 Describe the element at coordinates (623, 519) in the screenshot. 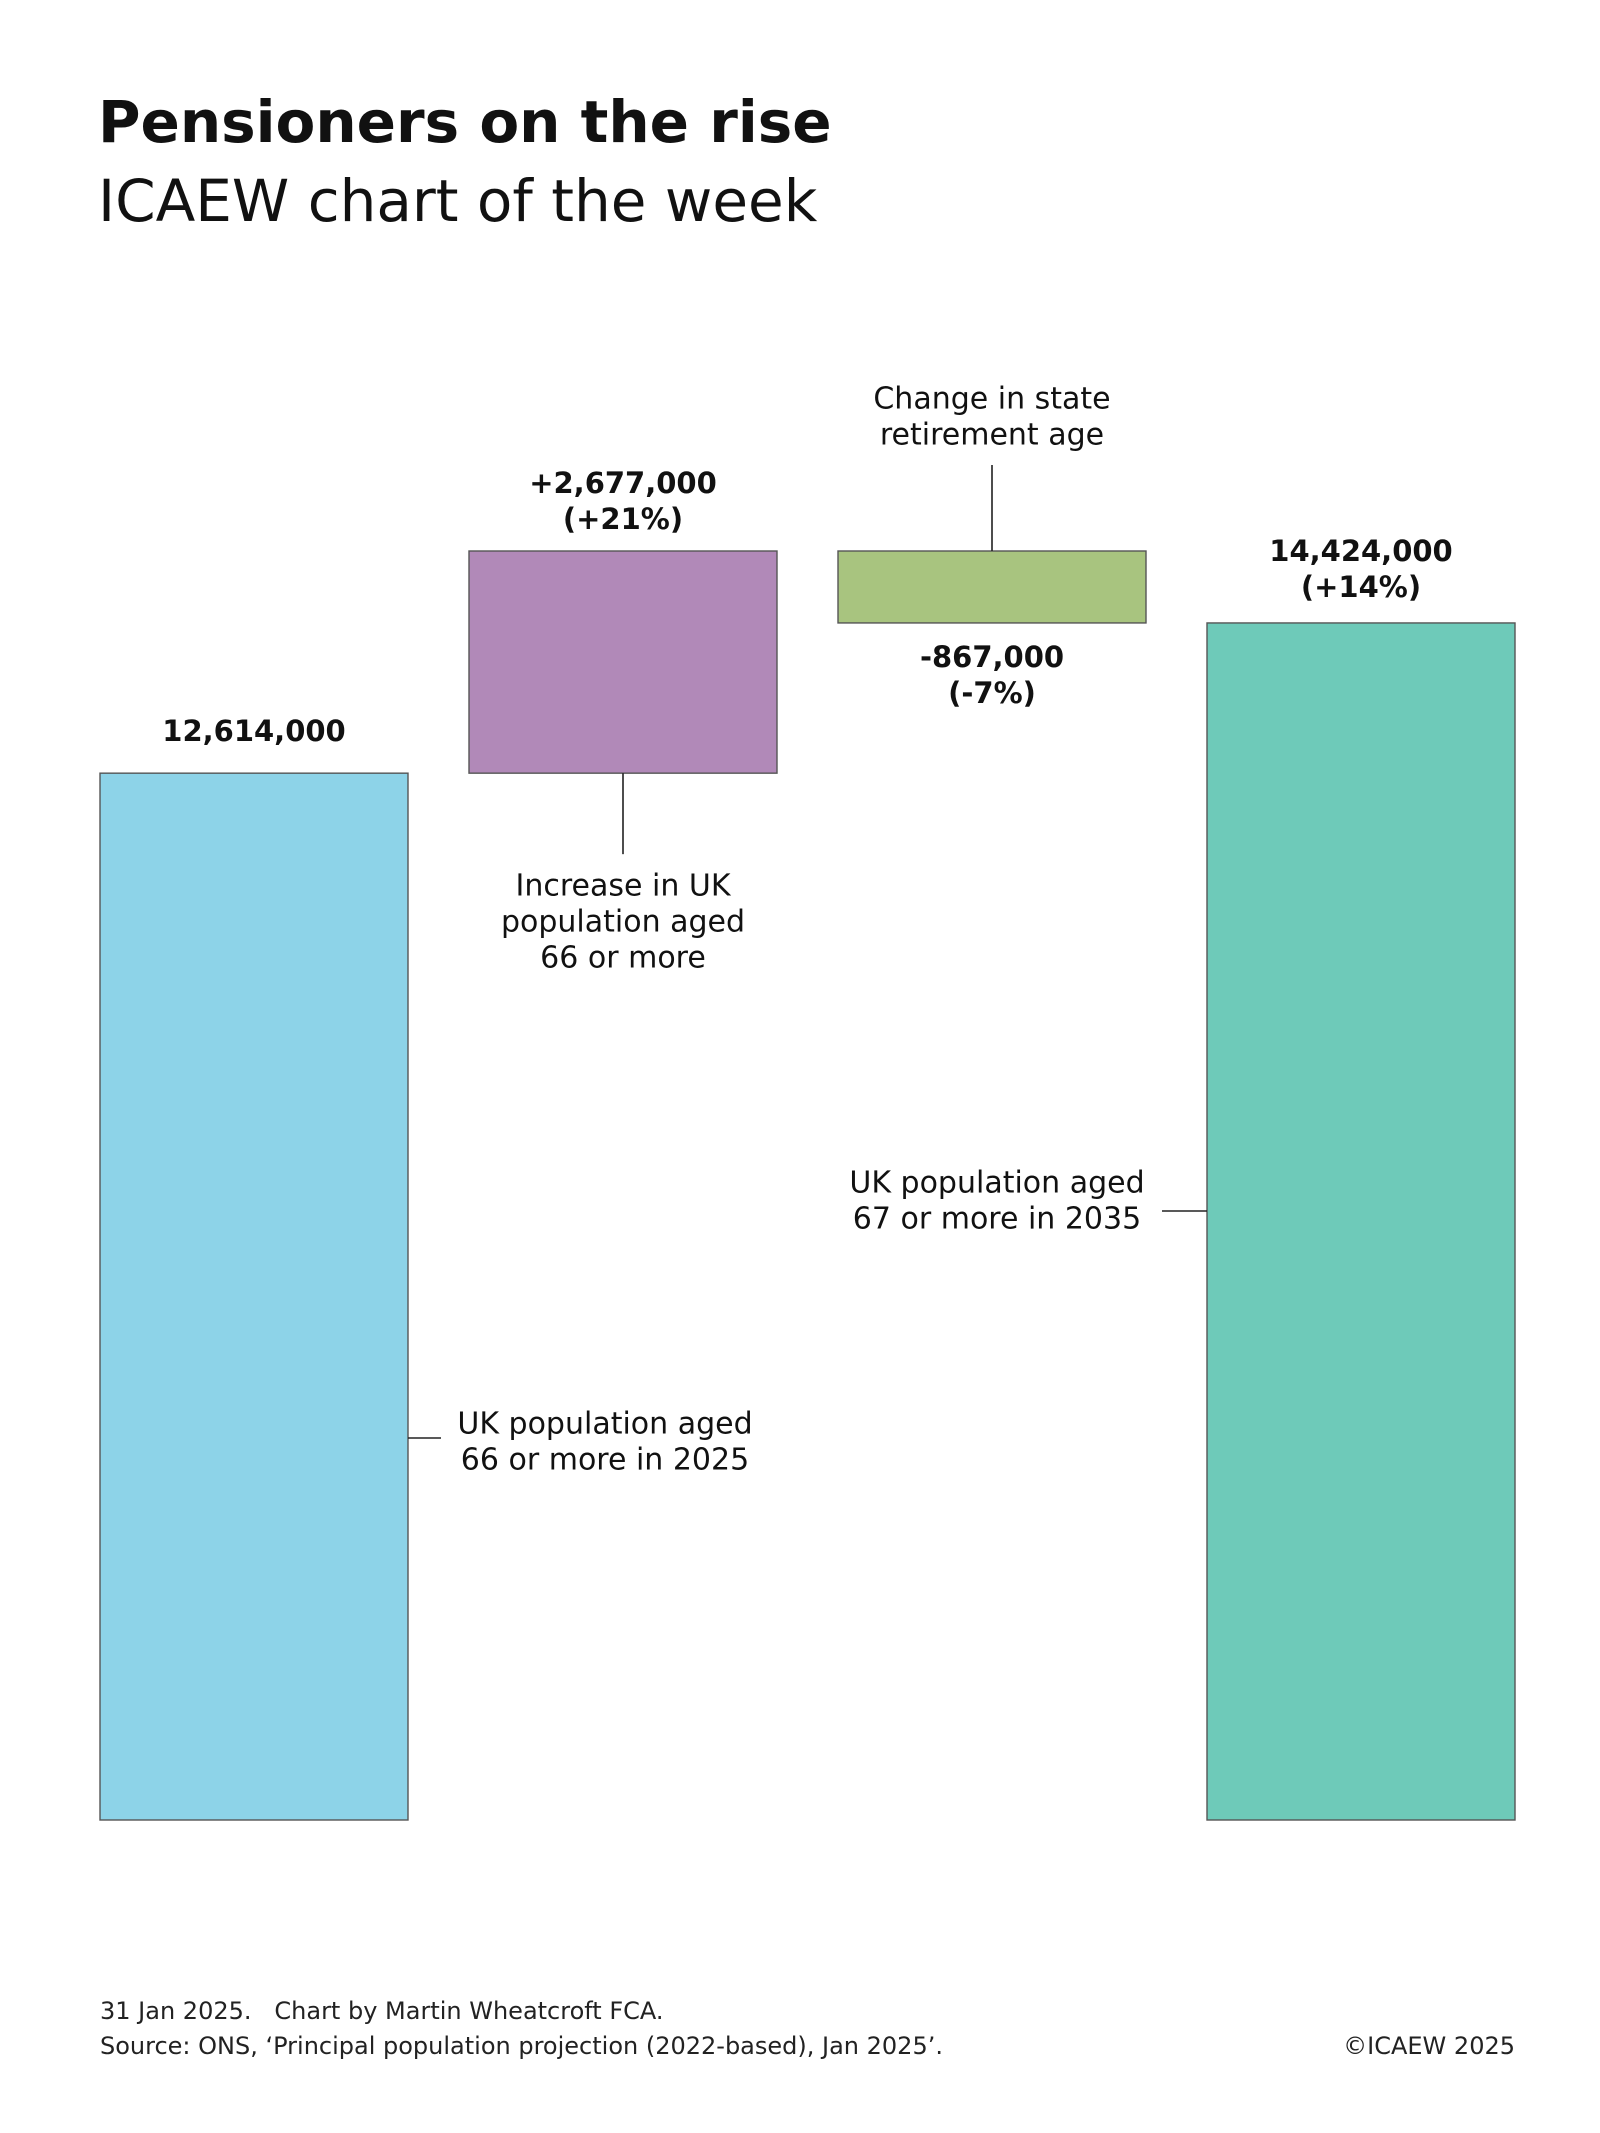

I see `change-label: (+21%)` at that location.